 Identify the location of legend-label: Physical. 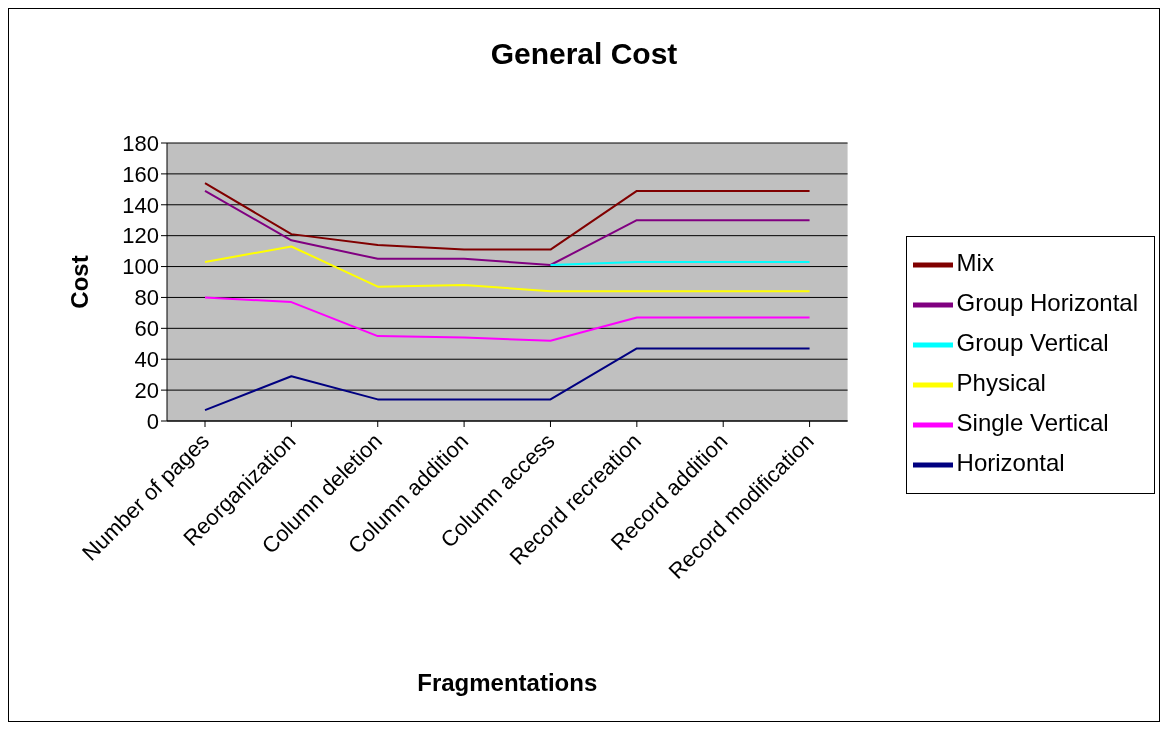
(1001, 383).